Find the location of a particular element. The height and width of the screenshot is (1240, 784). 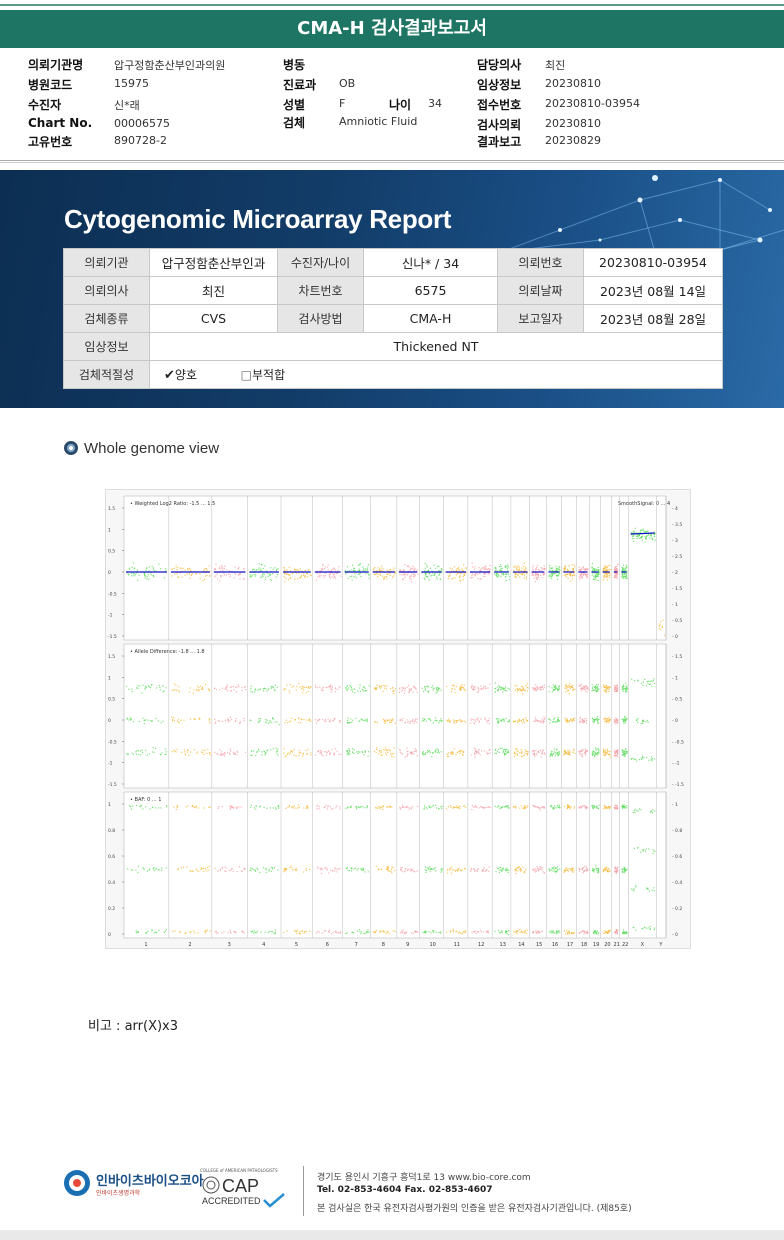

adequate-checkbox: ✔ is located at coordinates (169, 375).